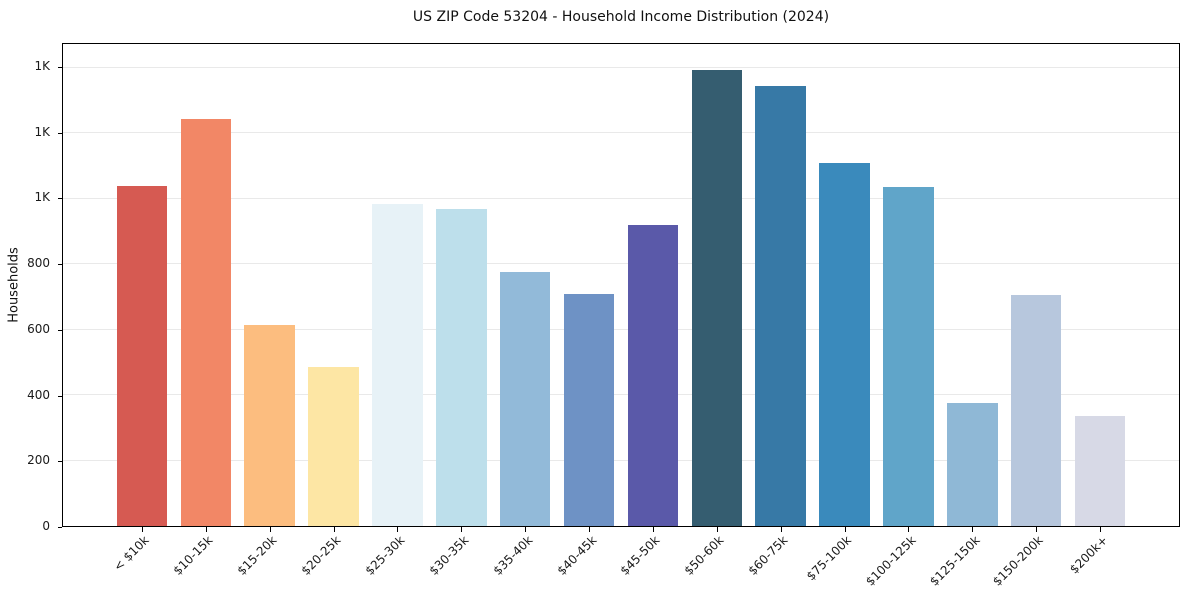 The width and height of the screenshot is (1189, 590). I want to click on x-tick-label: $30-35k, so click(449, 555).